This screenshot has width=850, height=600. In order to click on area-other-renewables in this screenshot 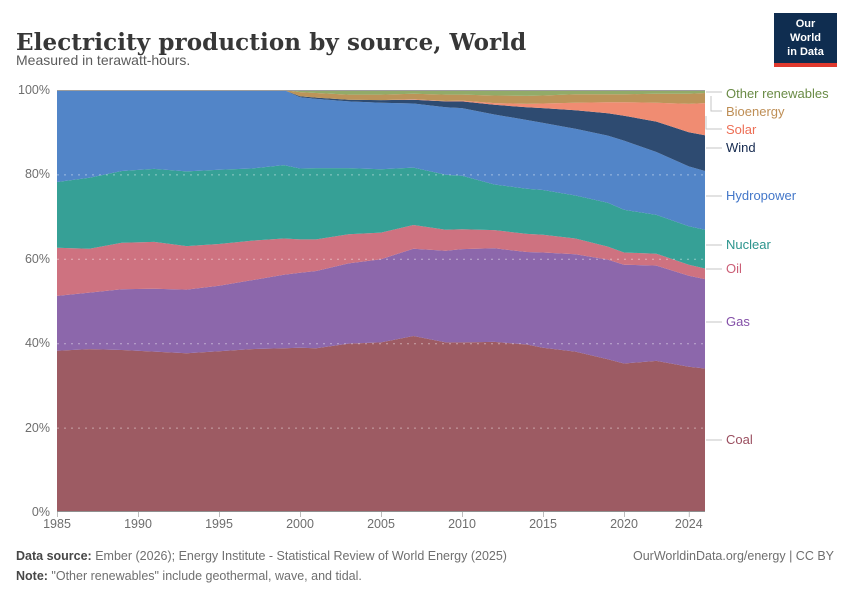, I will do `click(381, 93)`.